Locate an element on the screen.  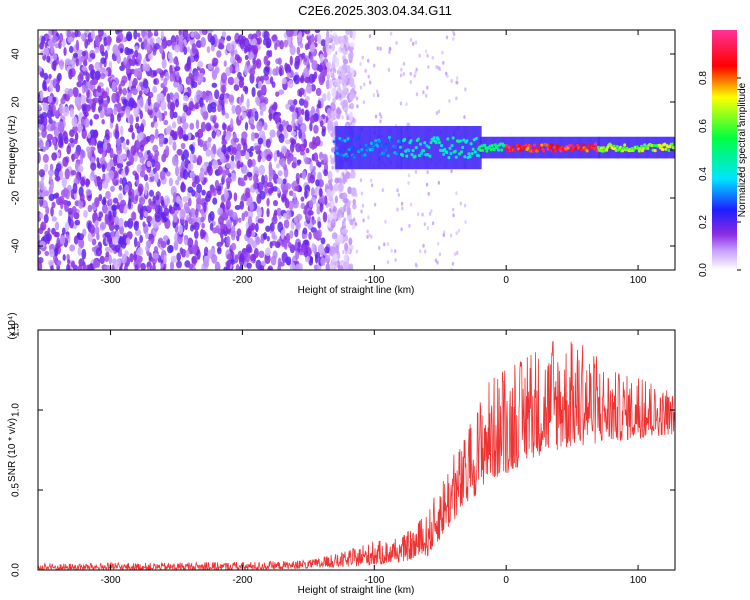
x-tick-label: -100 is located at coordinates (374, 580).